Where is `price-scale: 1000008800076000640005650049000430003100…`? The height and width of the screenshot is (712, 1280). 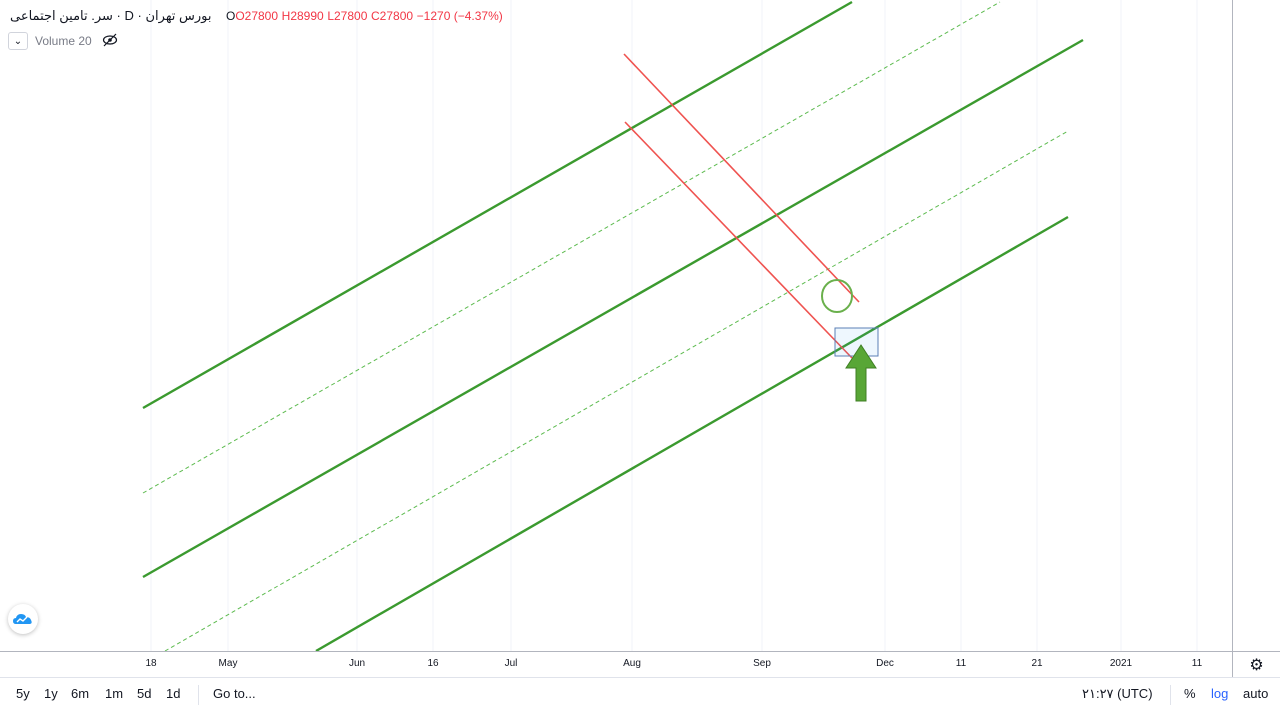 price-scale: 1000008800076000640005650049000430003100… is located at coordinates (1256, 325).